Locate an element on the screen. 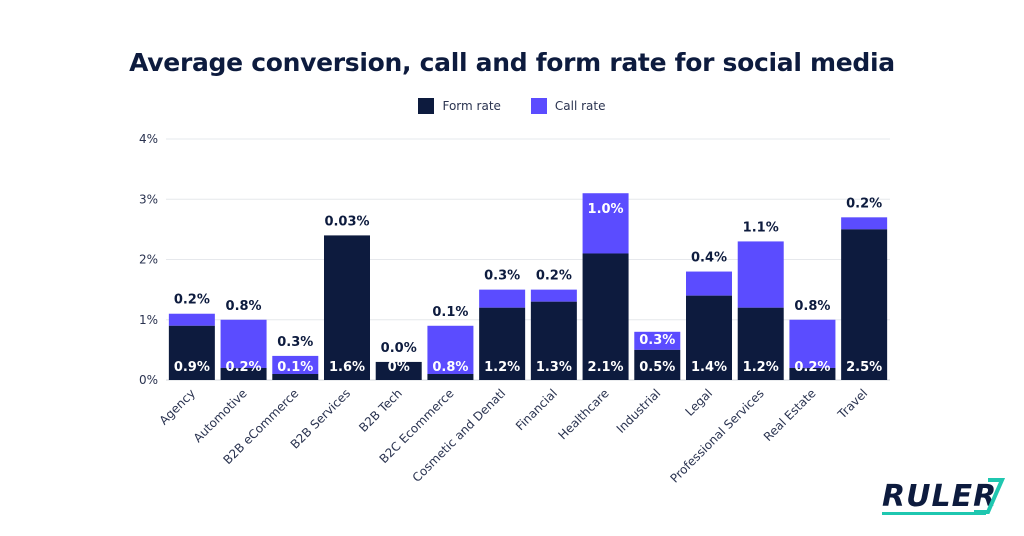 This screenshot has width=1024, height=536. legend-label-form-rate: Form rate is located at coordinates (471, 106).